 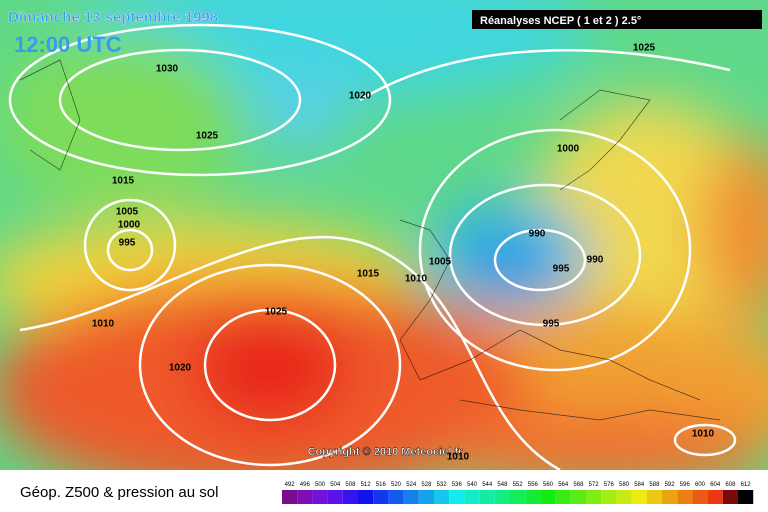 I want to click on scale-label: 596, so click(x=685, y=485).